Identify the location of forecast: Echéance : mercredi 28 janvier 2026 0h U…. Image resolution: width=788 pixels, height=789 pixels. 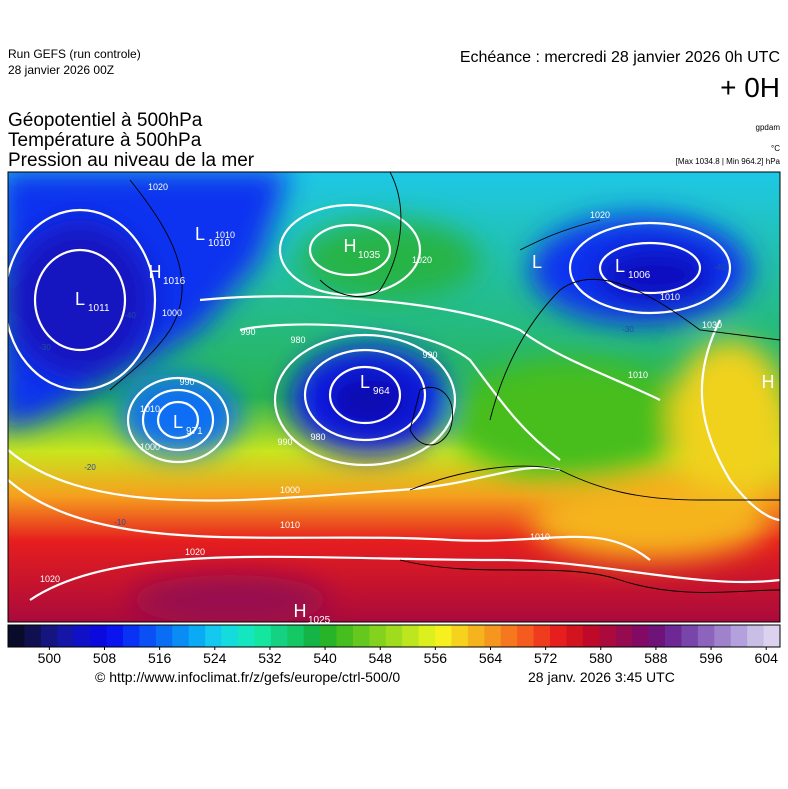
(620, 57).